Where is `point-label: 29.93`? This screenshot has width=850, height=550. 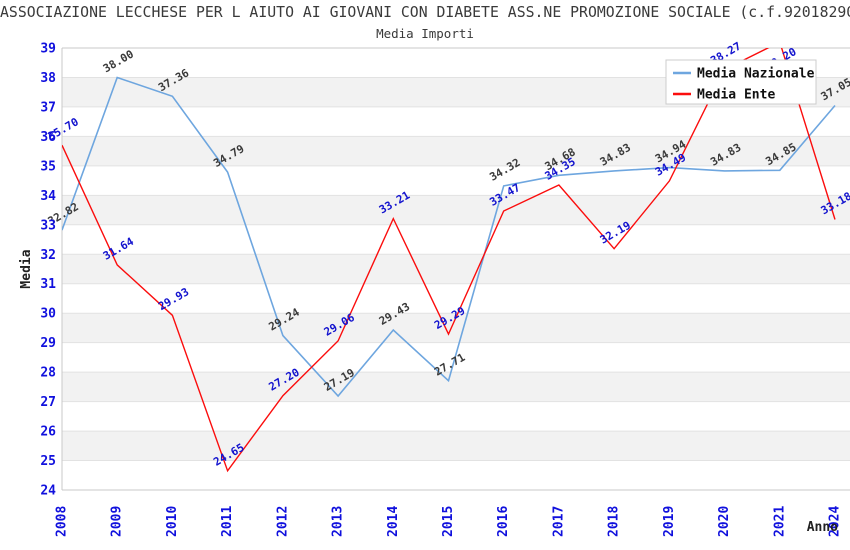 point-label: 29.93 is located at coordinates (173, 299).